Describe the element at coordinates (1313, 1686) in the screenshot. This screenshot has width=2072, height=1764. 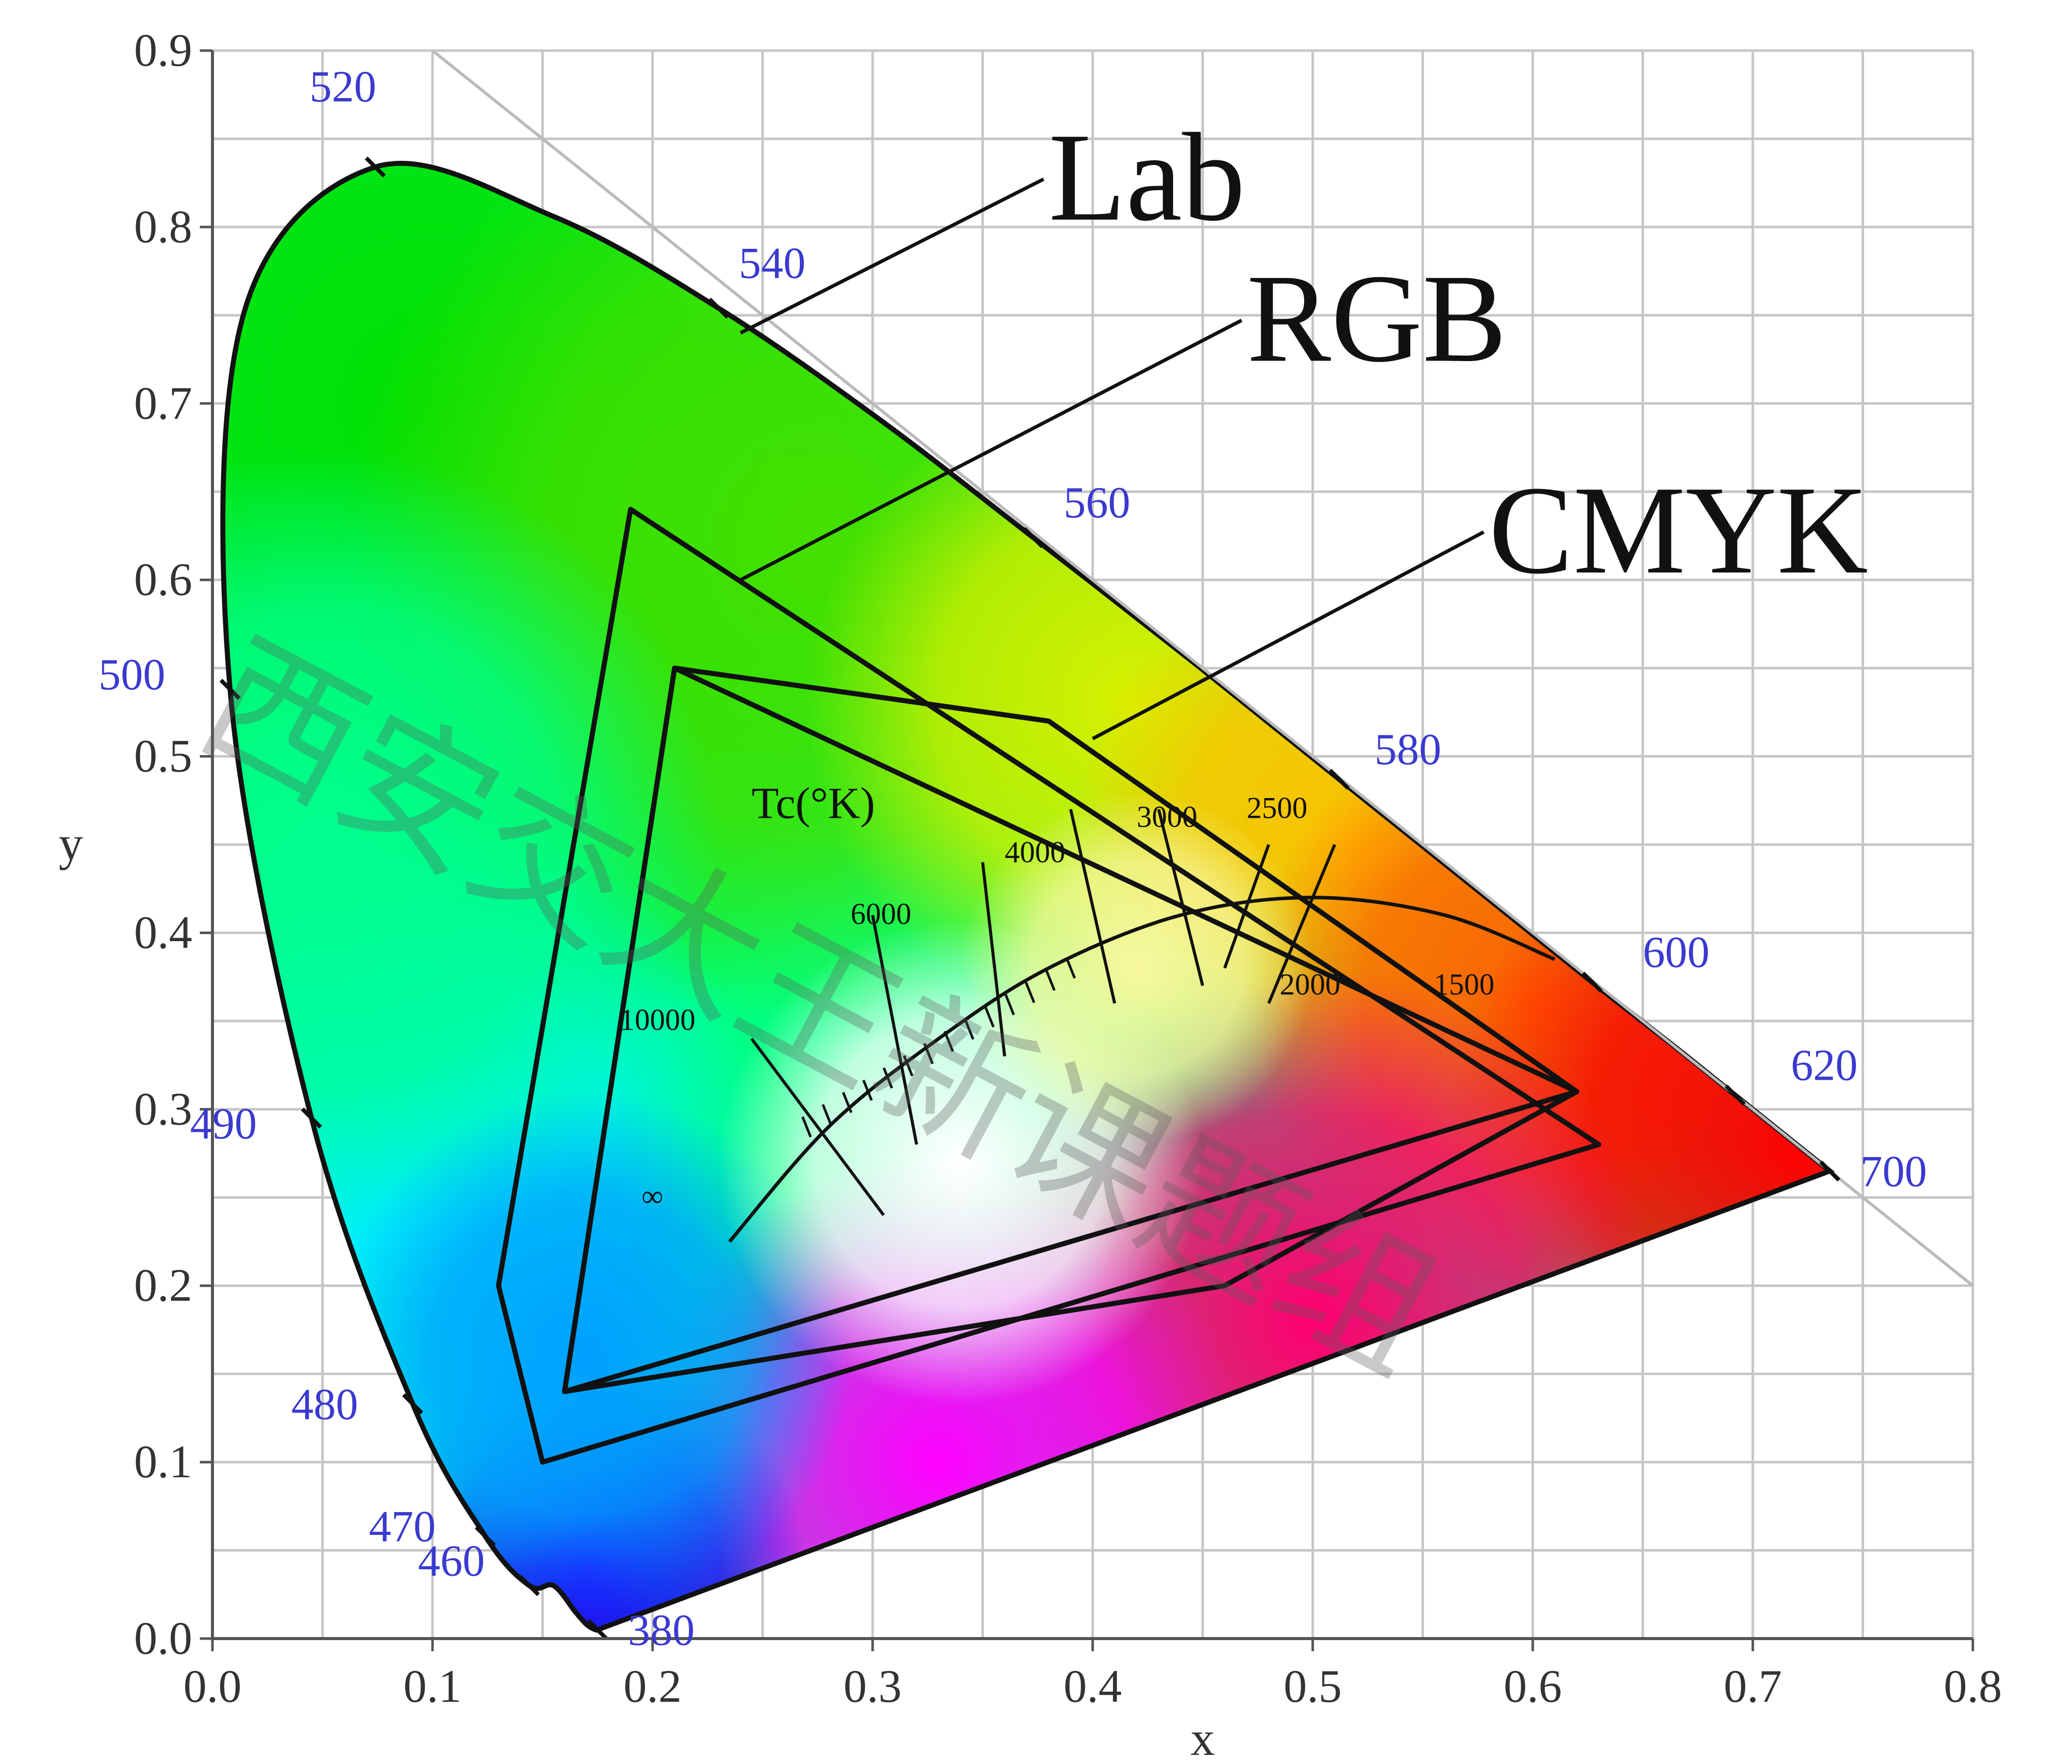
I see `x-tick-label: 0.5` at that location.